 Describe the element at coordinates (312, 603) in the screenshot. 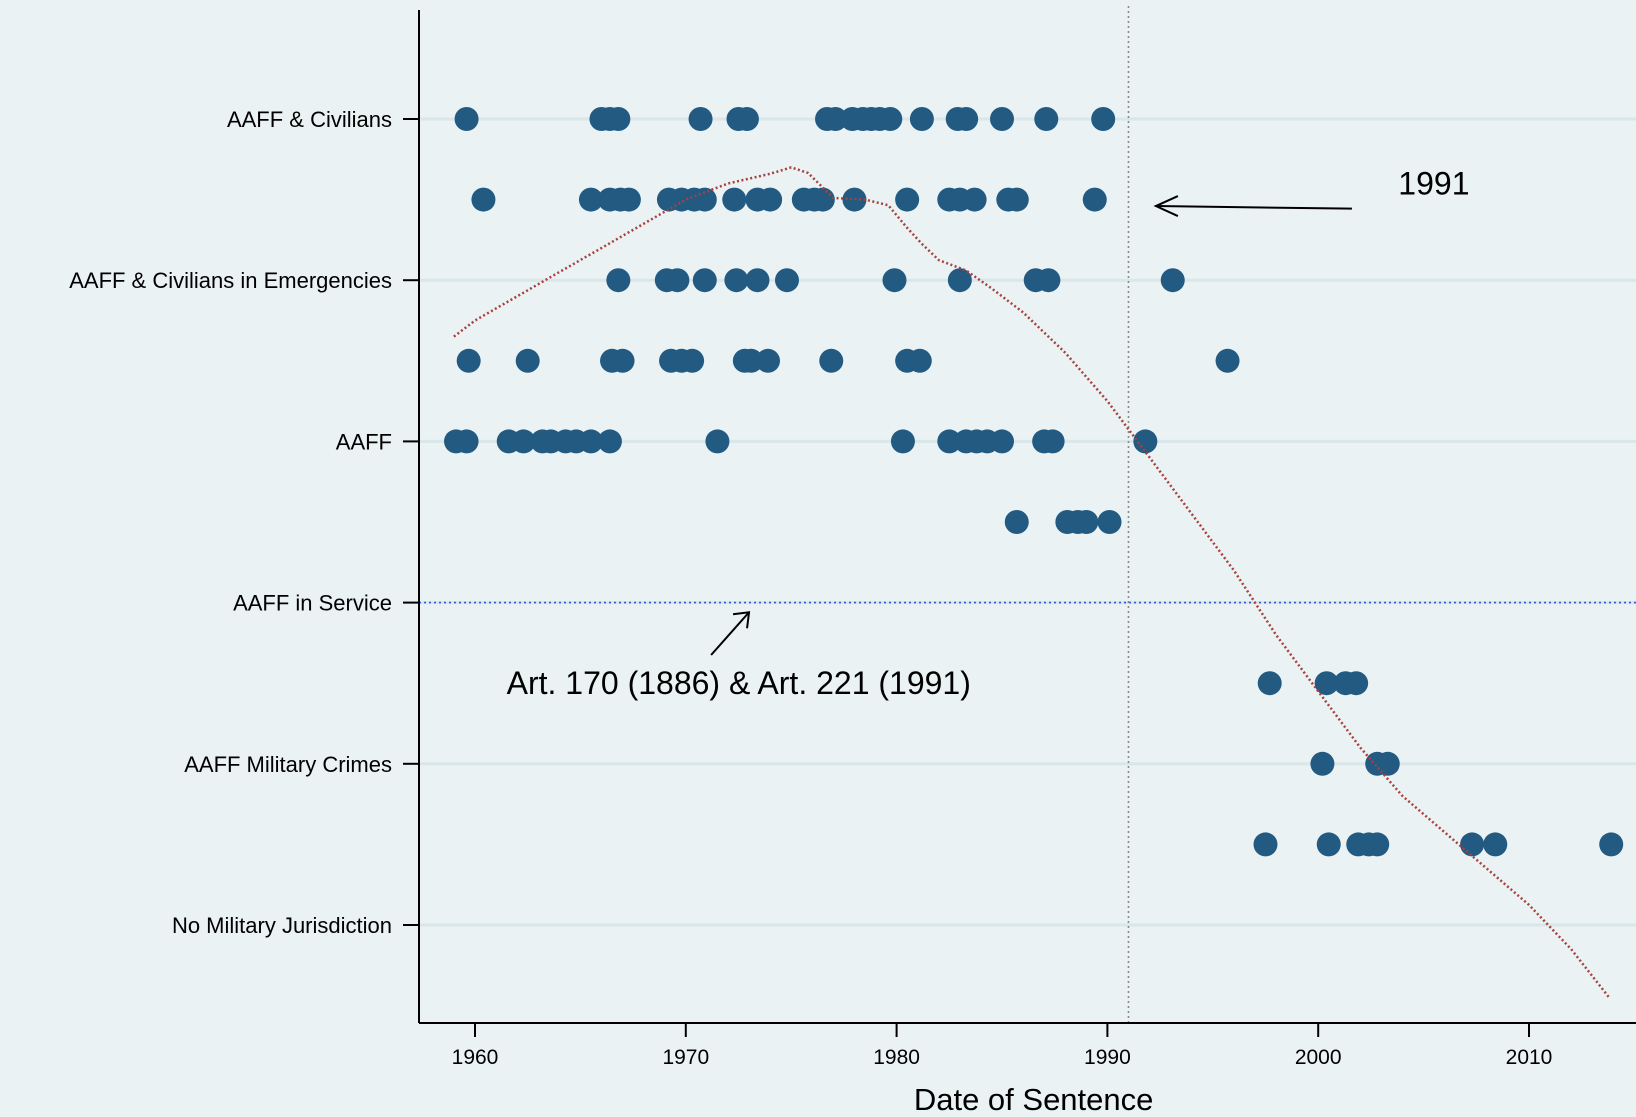

I see `y-tick-label-3: AAFF in Service` at that location.